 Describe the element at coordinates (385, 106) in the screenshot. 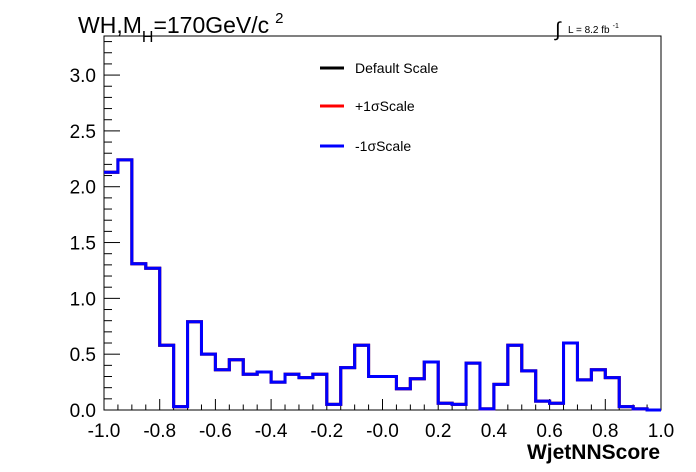

I see `legend-label-1: +1σScale` at that location.